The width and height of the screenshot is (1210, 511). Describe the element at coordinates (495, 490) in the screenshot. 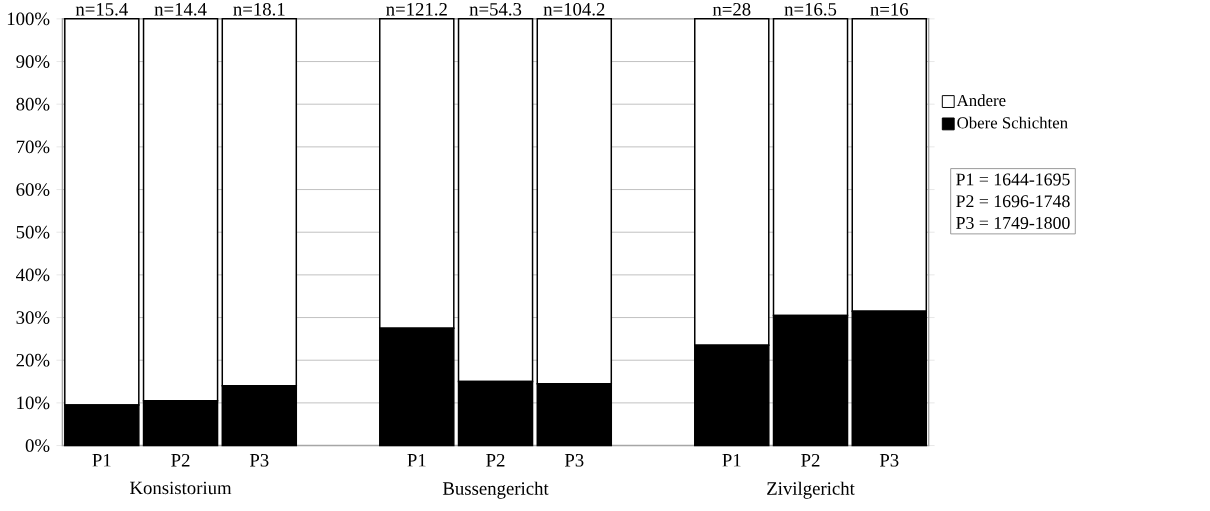

I see `text: Bussengericht` at that location.